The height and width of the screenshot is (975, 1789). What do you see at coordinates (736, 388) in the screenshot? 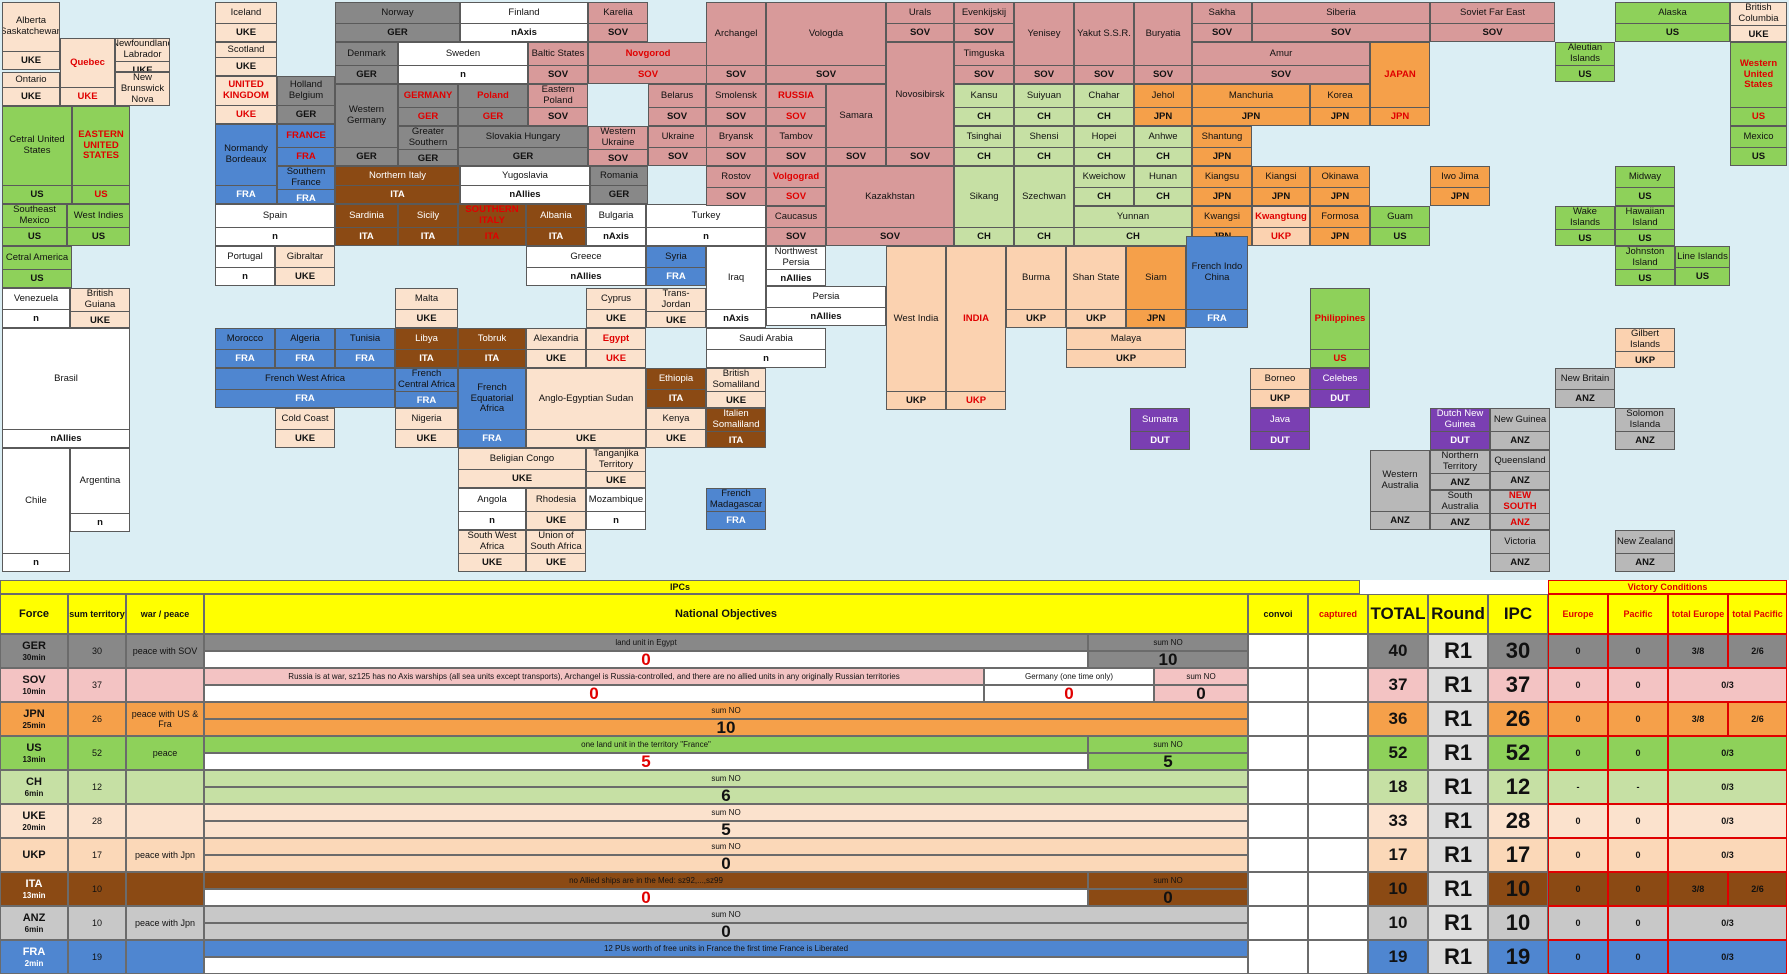
I see `territory-british-somaliland: British Somaliland UKE` at bounding box center [736, 388].